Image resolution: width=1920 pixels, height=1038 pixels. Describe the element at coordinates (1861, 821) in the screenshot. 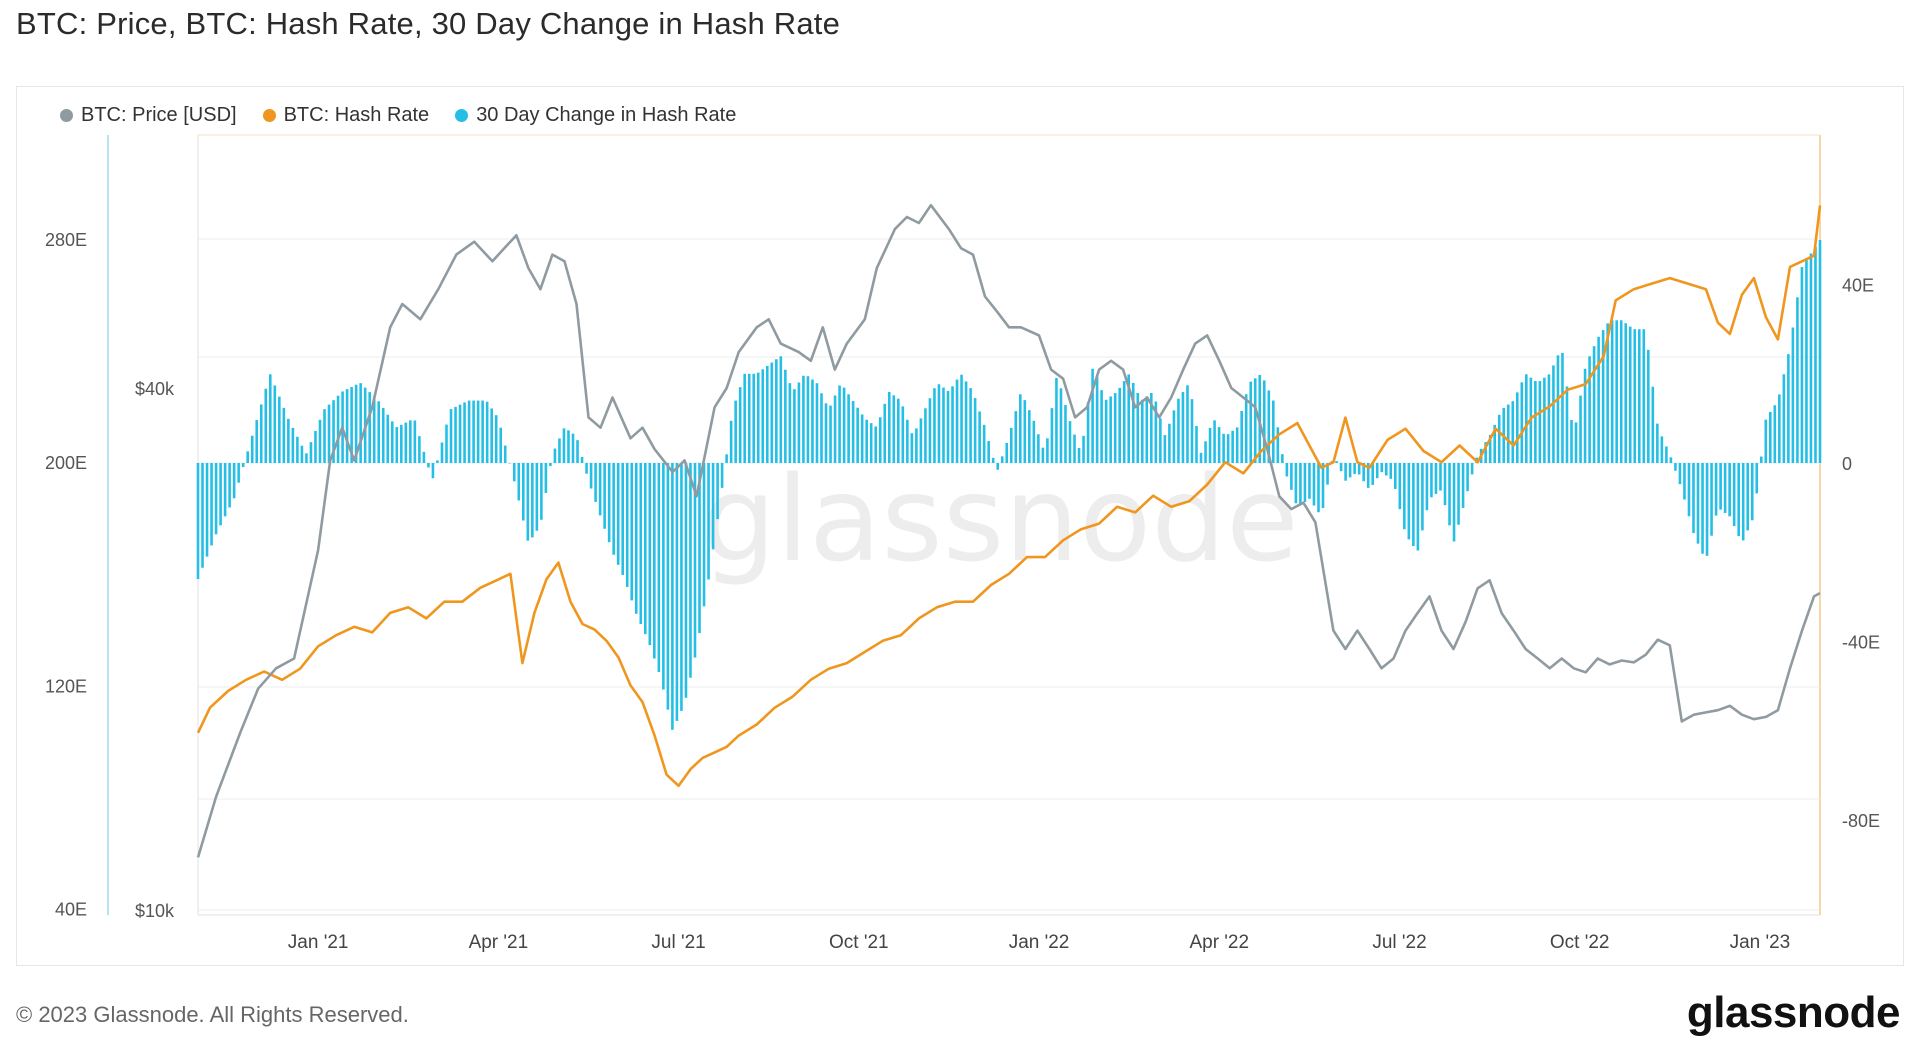

I see `change-tick-label: -80E` at that location.